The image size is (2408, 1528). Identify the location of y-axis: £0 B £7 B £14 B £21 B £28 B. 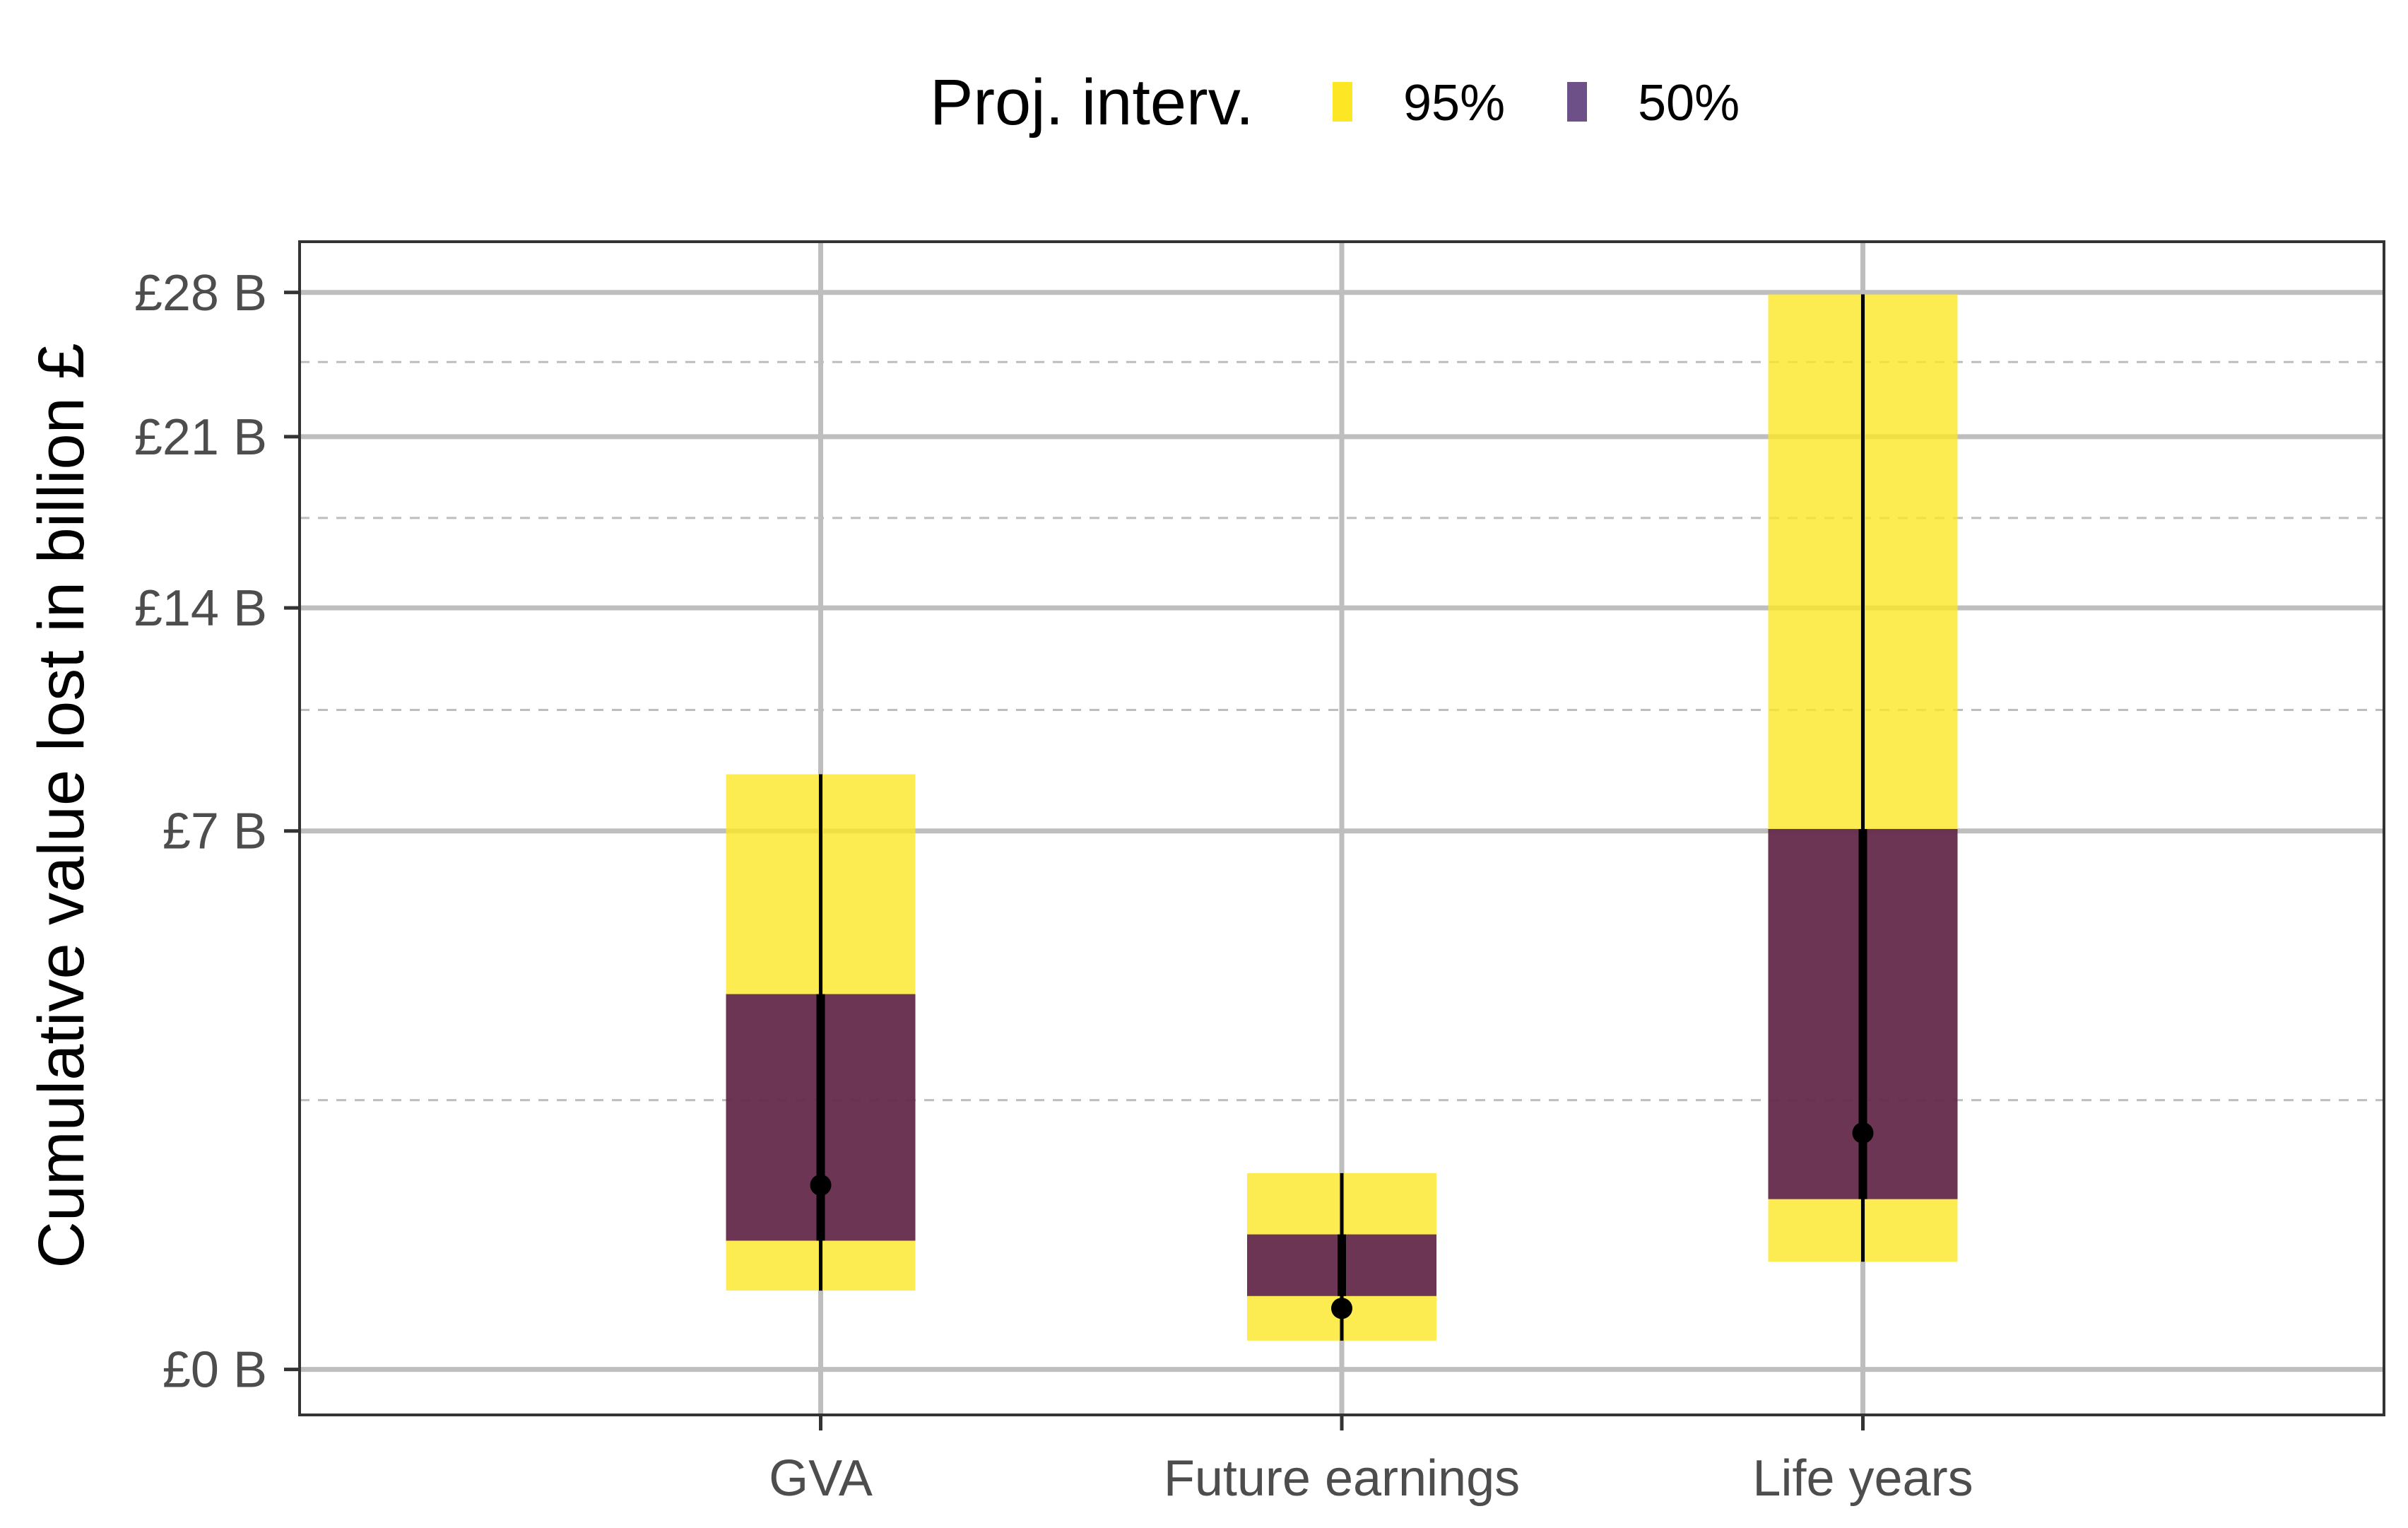
(217, 832).